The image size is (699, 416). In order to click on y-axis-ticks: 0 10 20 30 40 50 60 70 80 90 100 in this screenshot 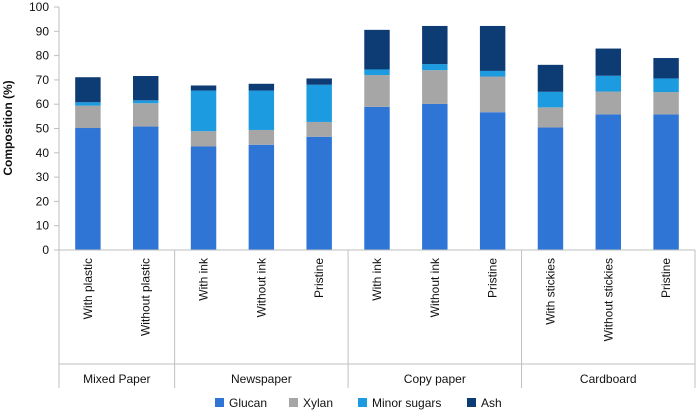, I will do `click(44, 128)`.